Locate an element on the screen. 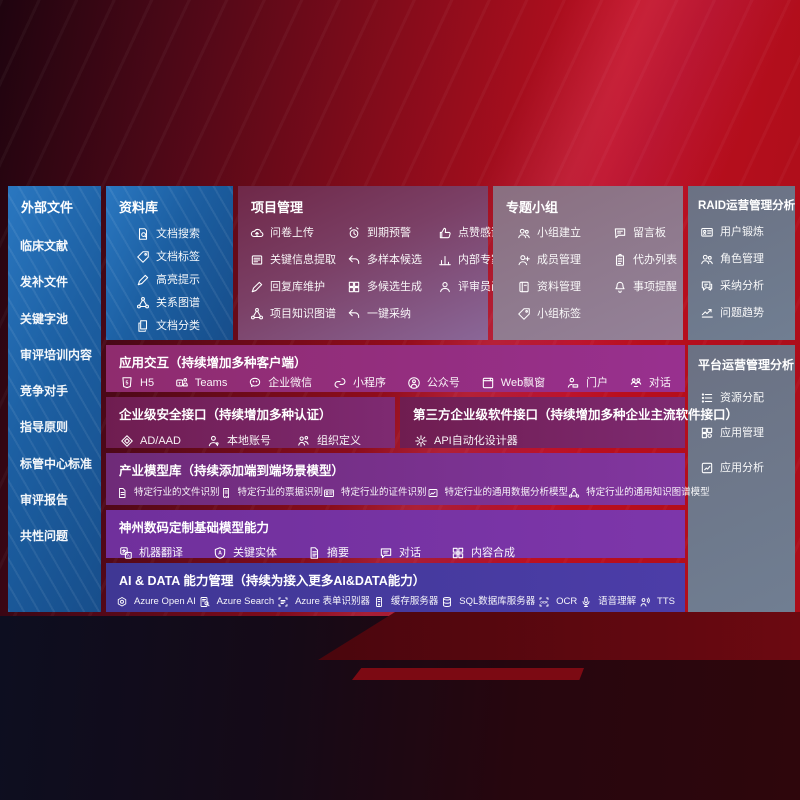  feature-label: 特定行业的文件识别 is located at coordinates (177, 493).